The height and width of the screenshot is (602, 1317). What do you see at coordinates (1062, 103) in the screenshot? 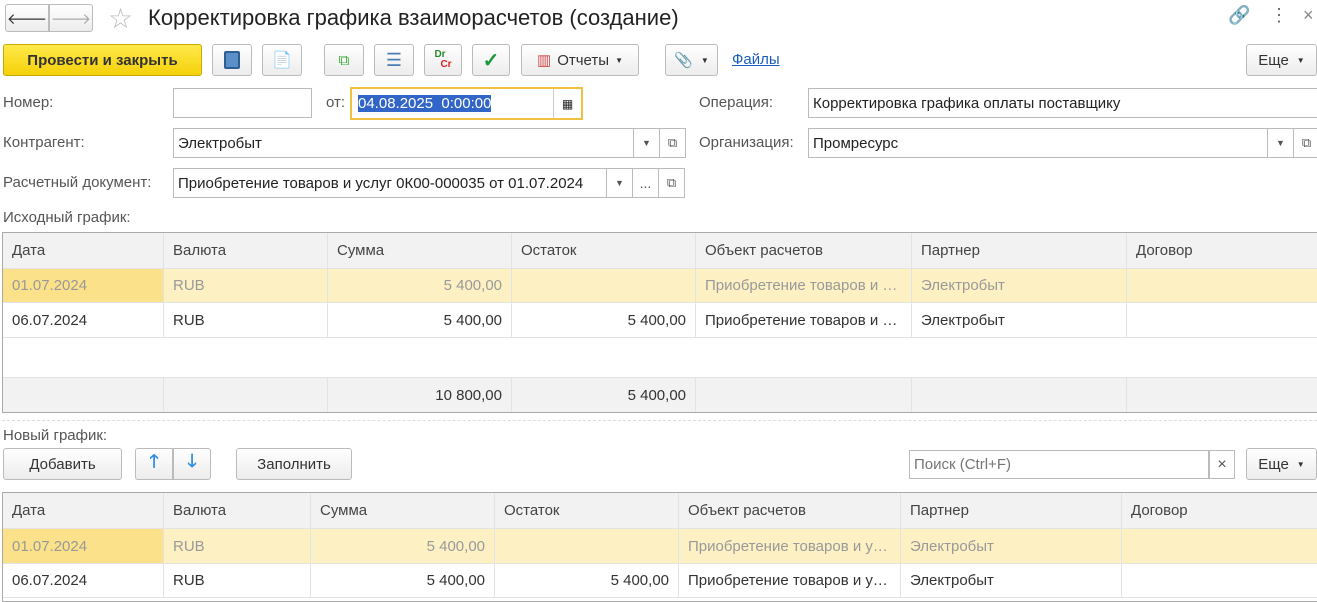
I see `operation-field: Корректировка графика оплаты поставщику` at bounding box center [1062, 103].